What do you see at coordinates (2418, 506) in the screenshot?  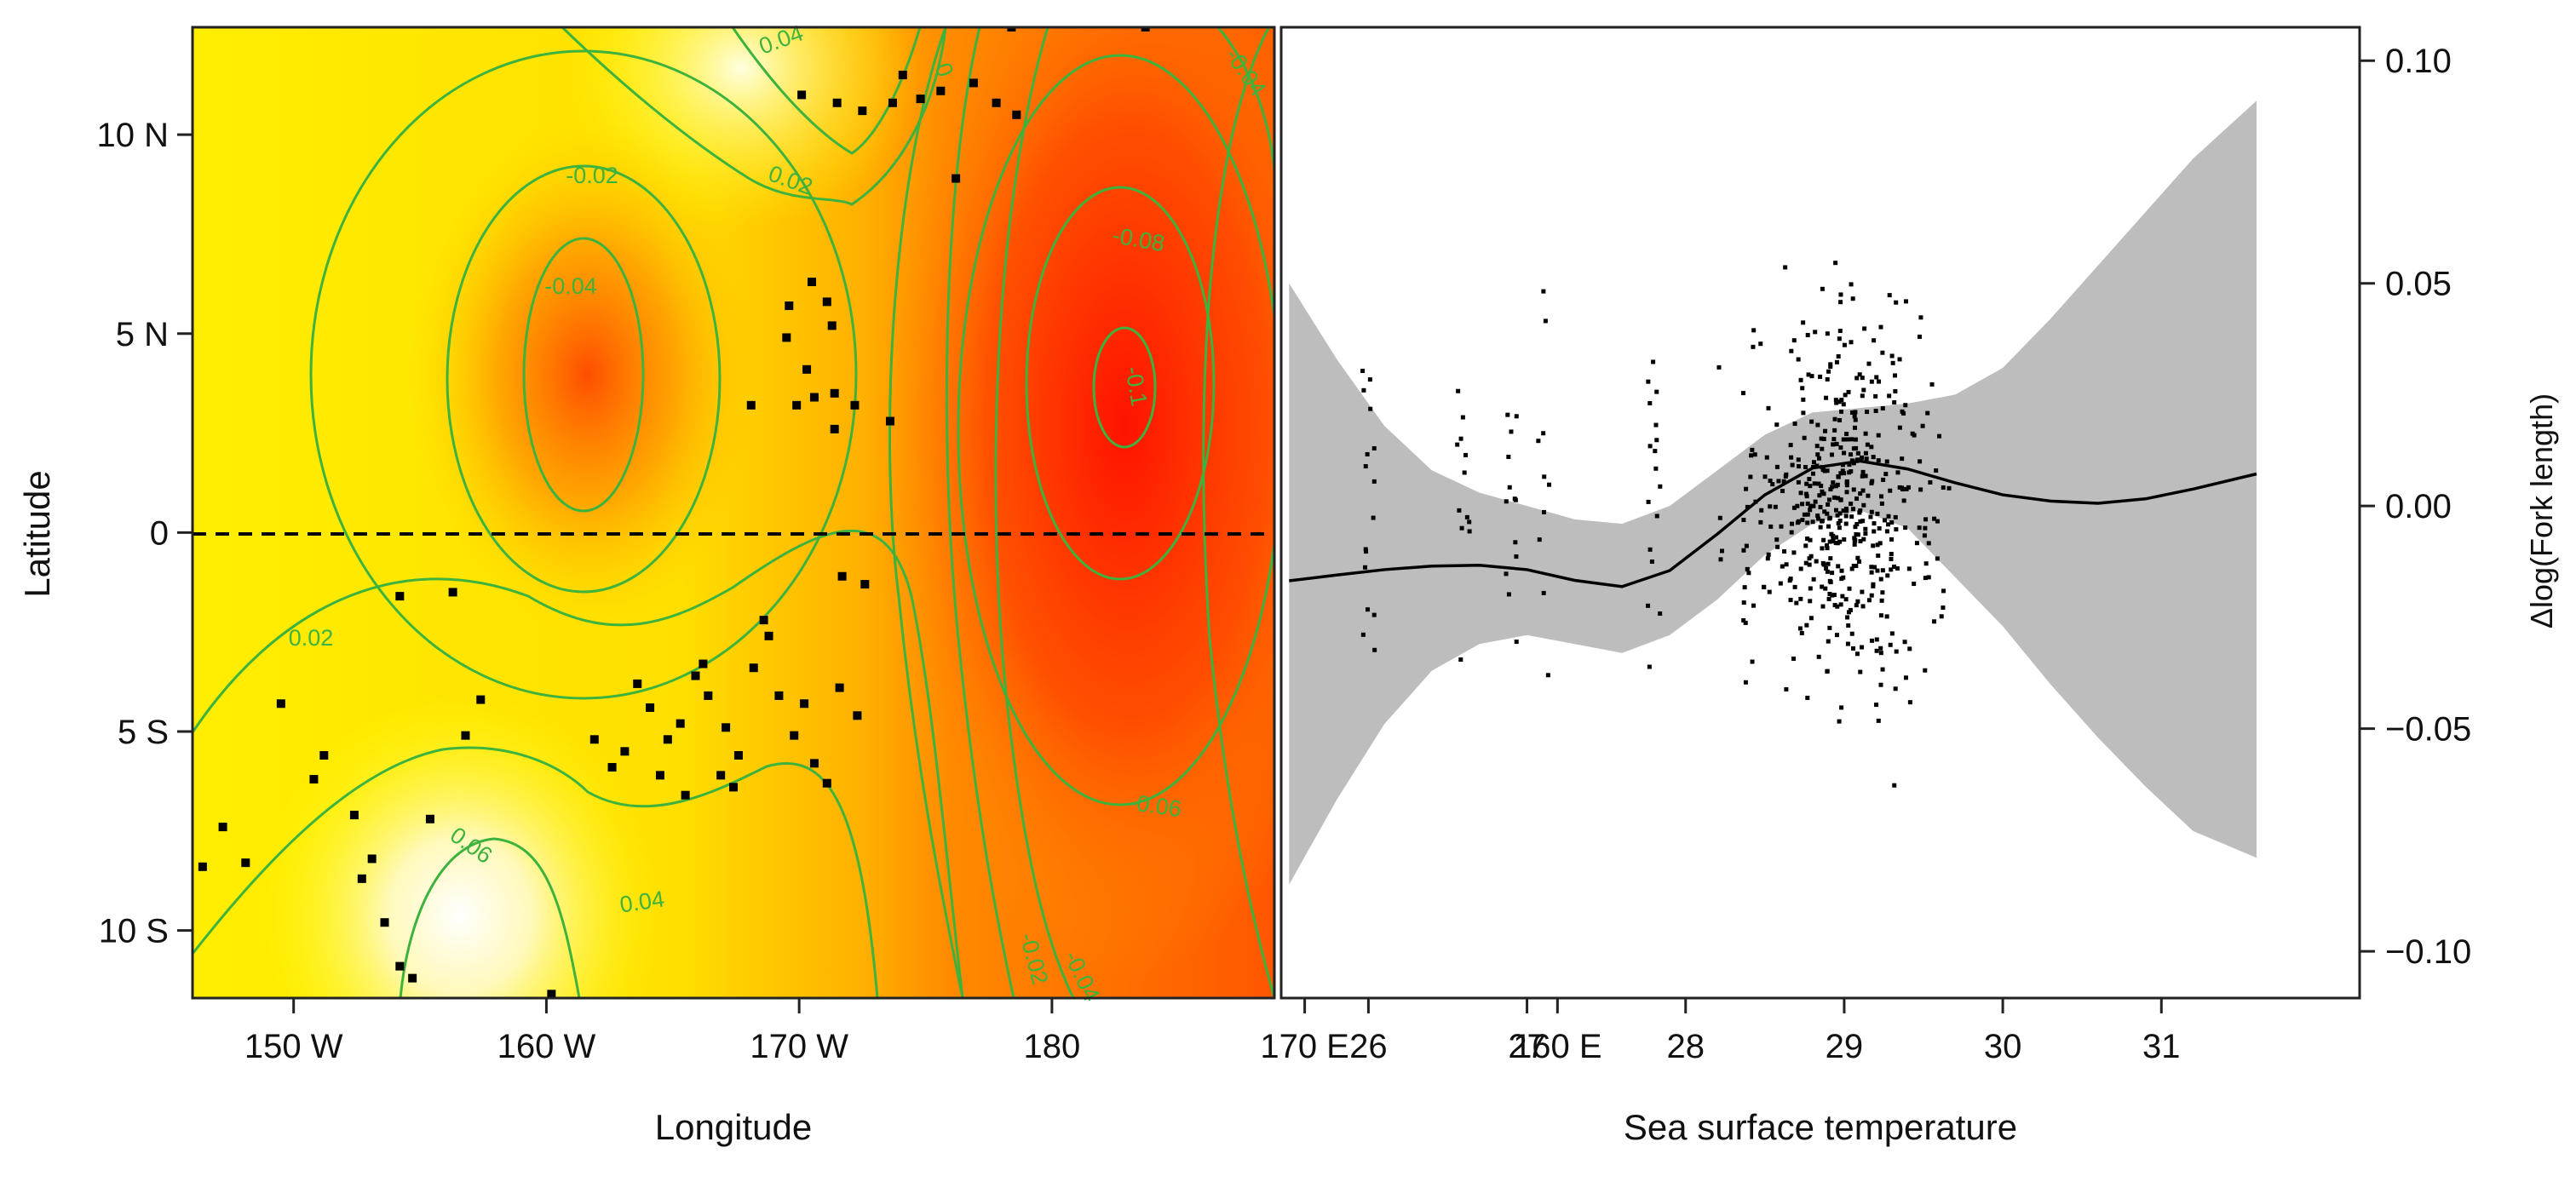 I see `sst-y-tick-label: 0.00` at bounding box center [2418, 506].